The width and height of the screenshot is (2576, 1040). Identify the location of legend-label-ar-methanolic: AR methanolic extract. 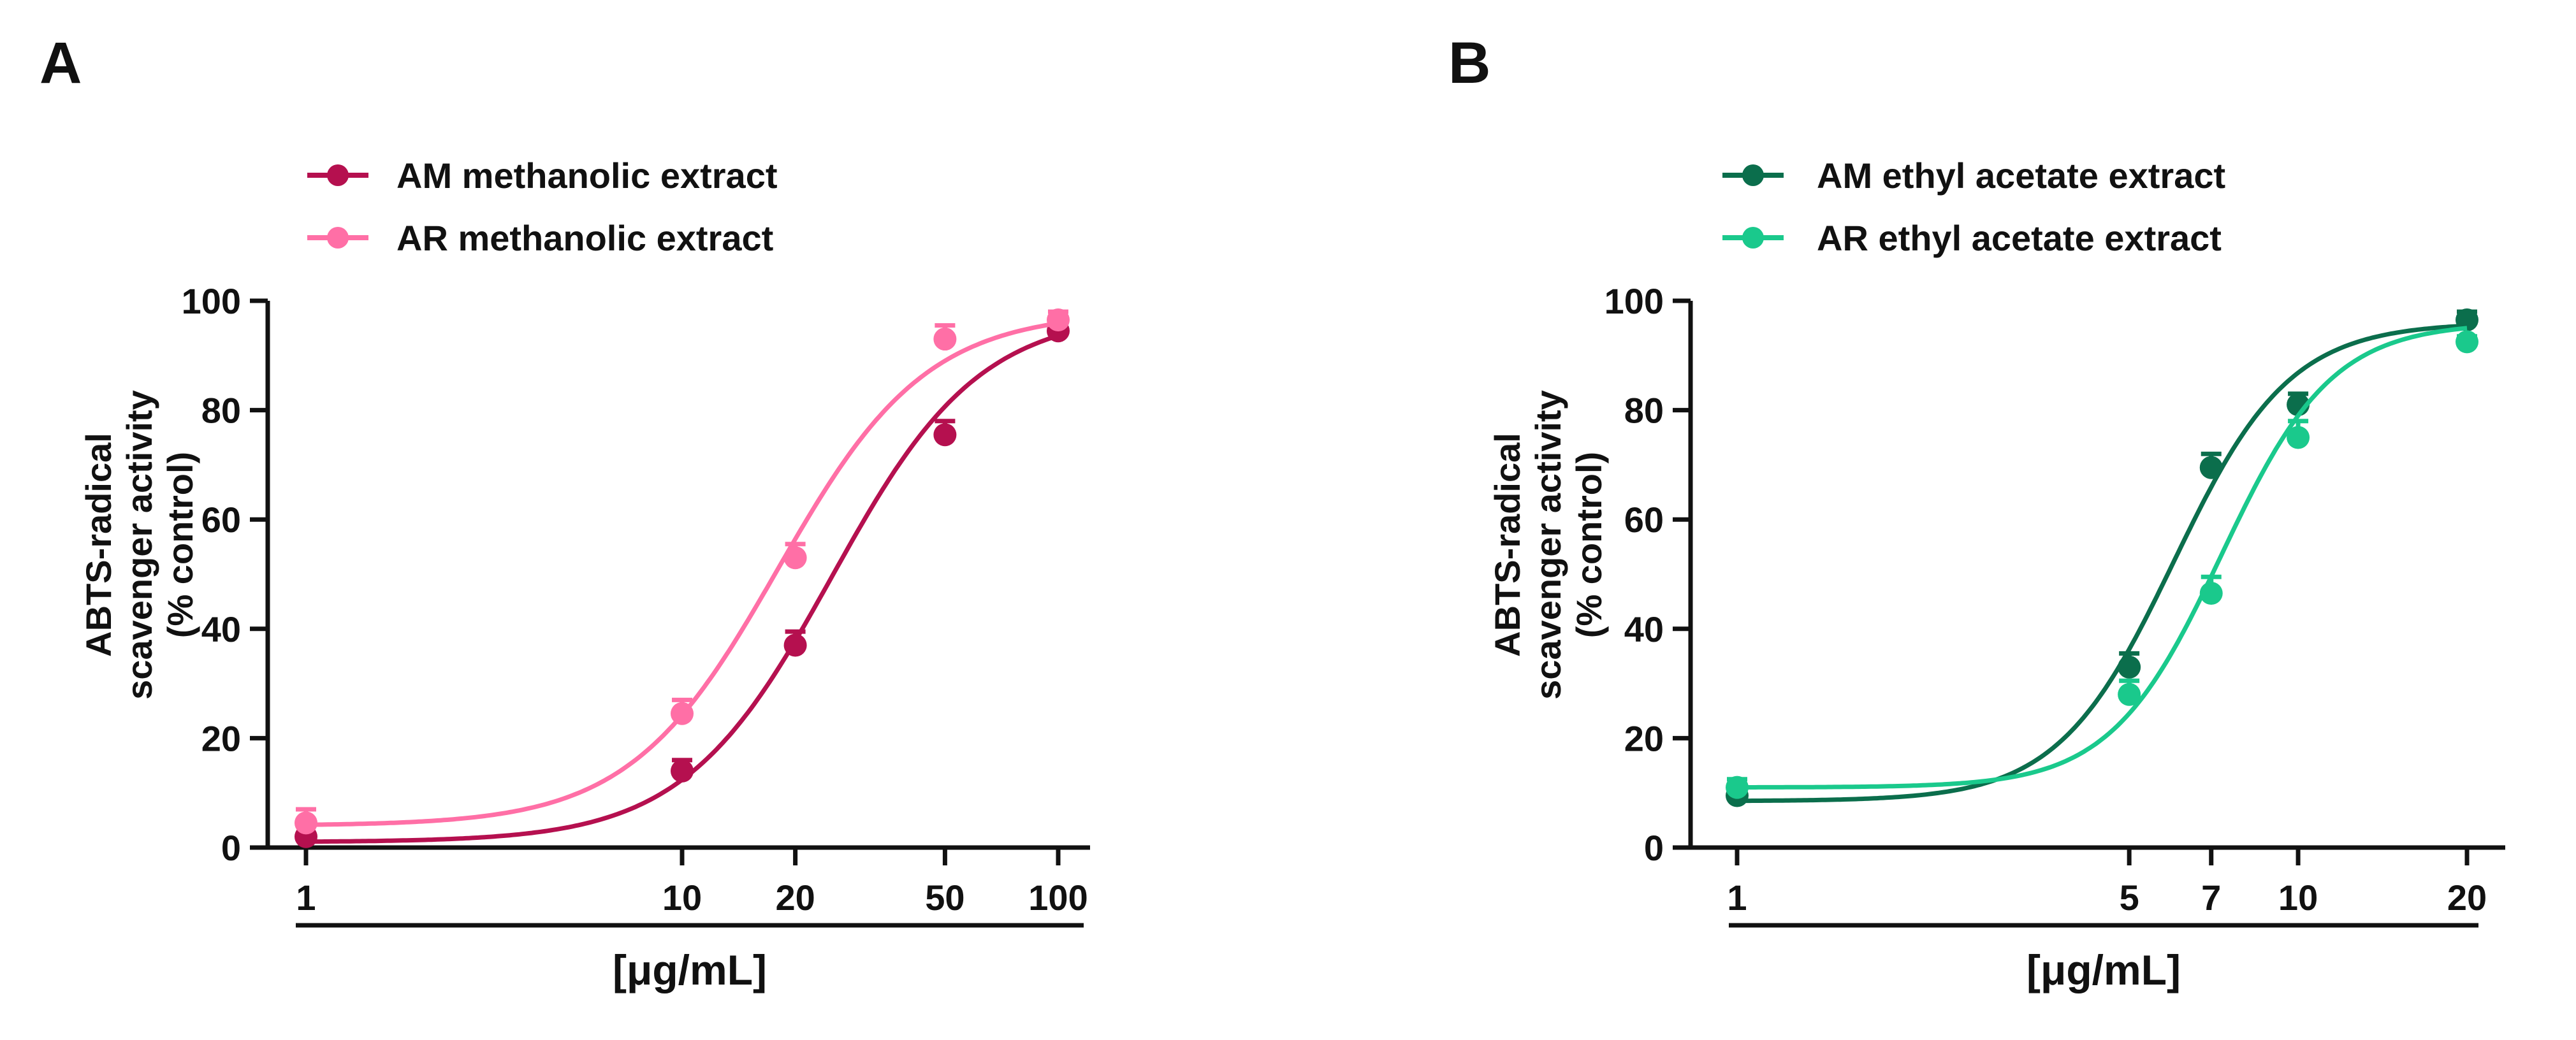
(585, 238).